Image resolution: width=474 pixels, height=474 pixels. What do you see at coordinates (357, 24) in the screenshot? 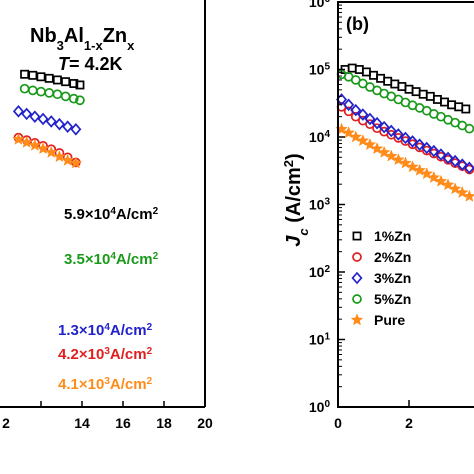
I see `panel-b-label: (b)` at bounding box center [357, 24].